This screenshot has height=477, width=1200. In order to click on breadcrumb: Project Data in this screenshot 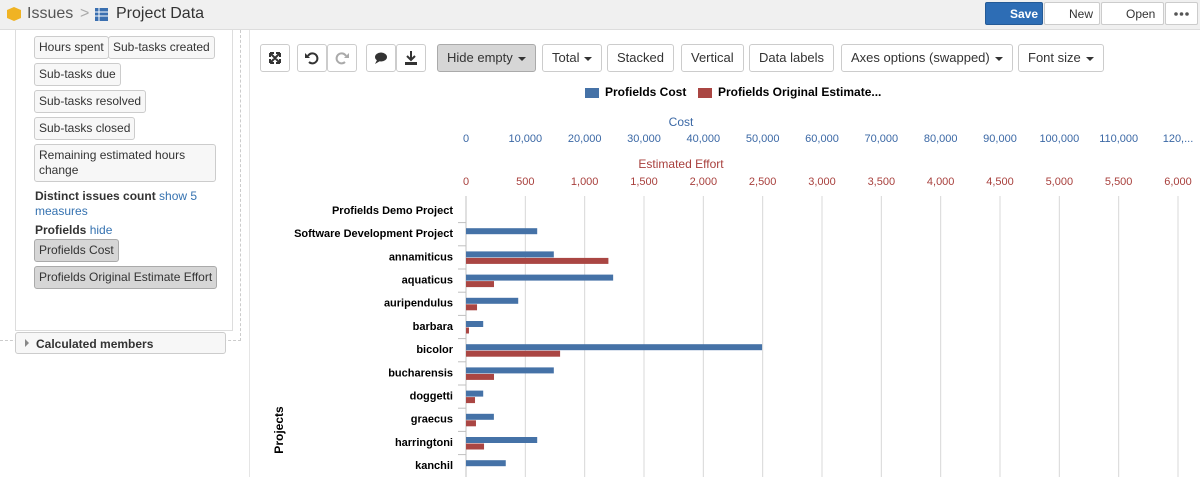, I will do `click(160, 13)`.